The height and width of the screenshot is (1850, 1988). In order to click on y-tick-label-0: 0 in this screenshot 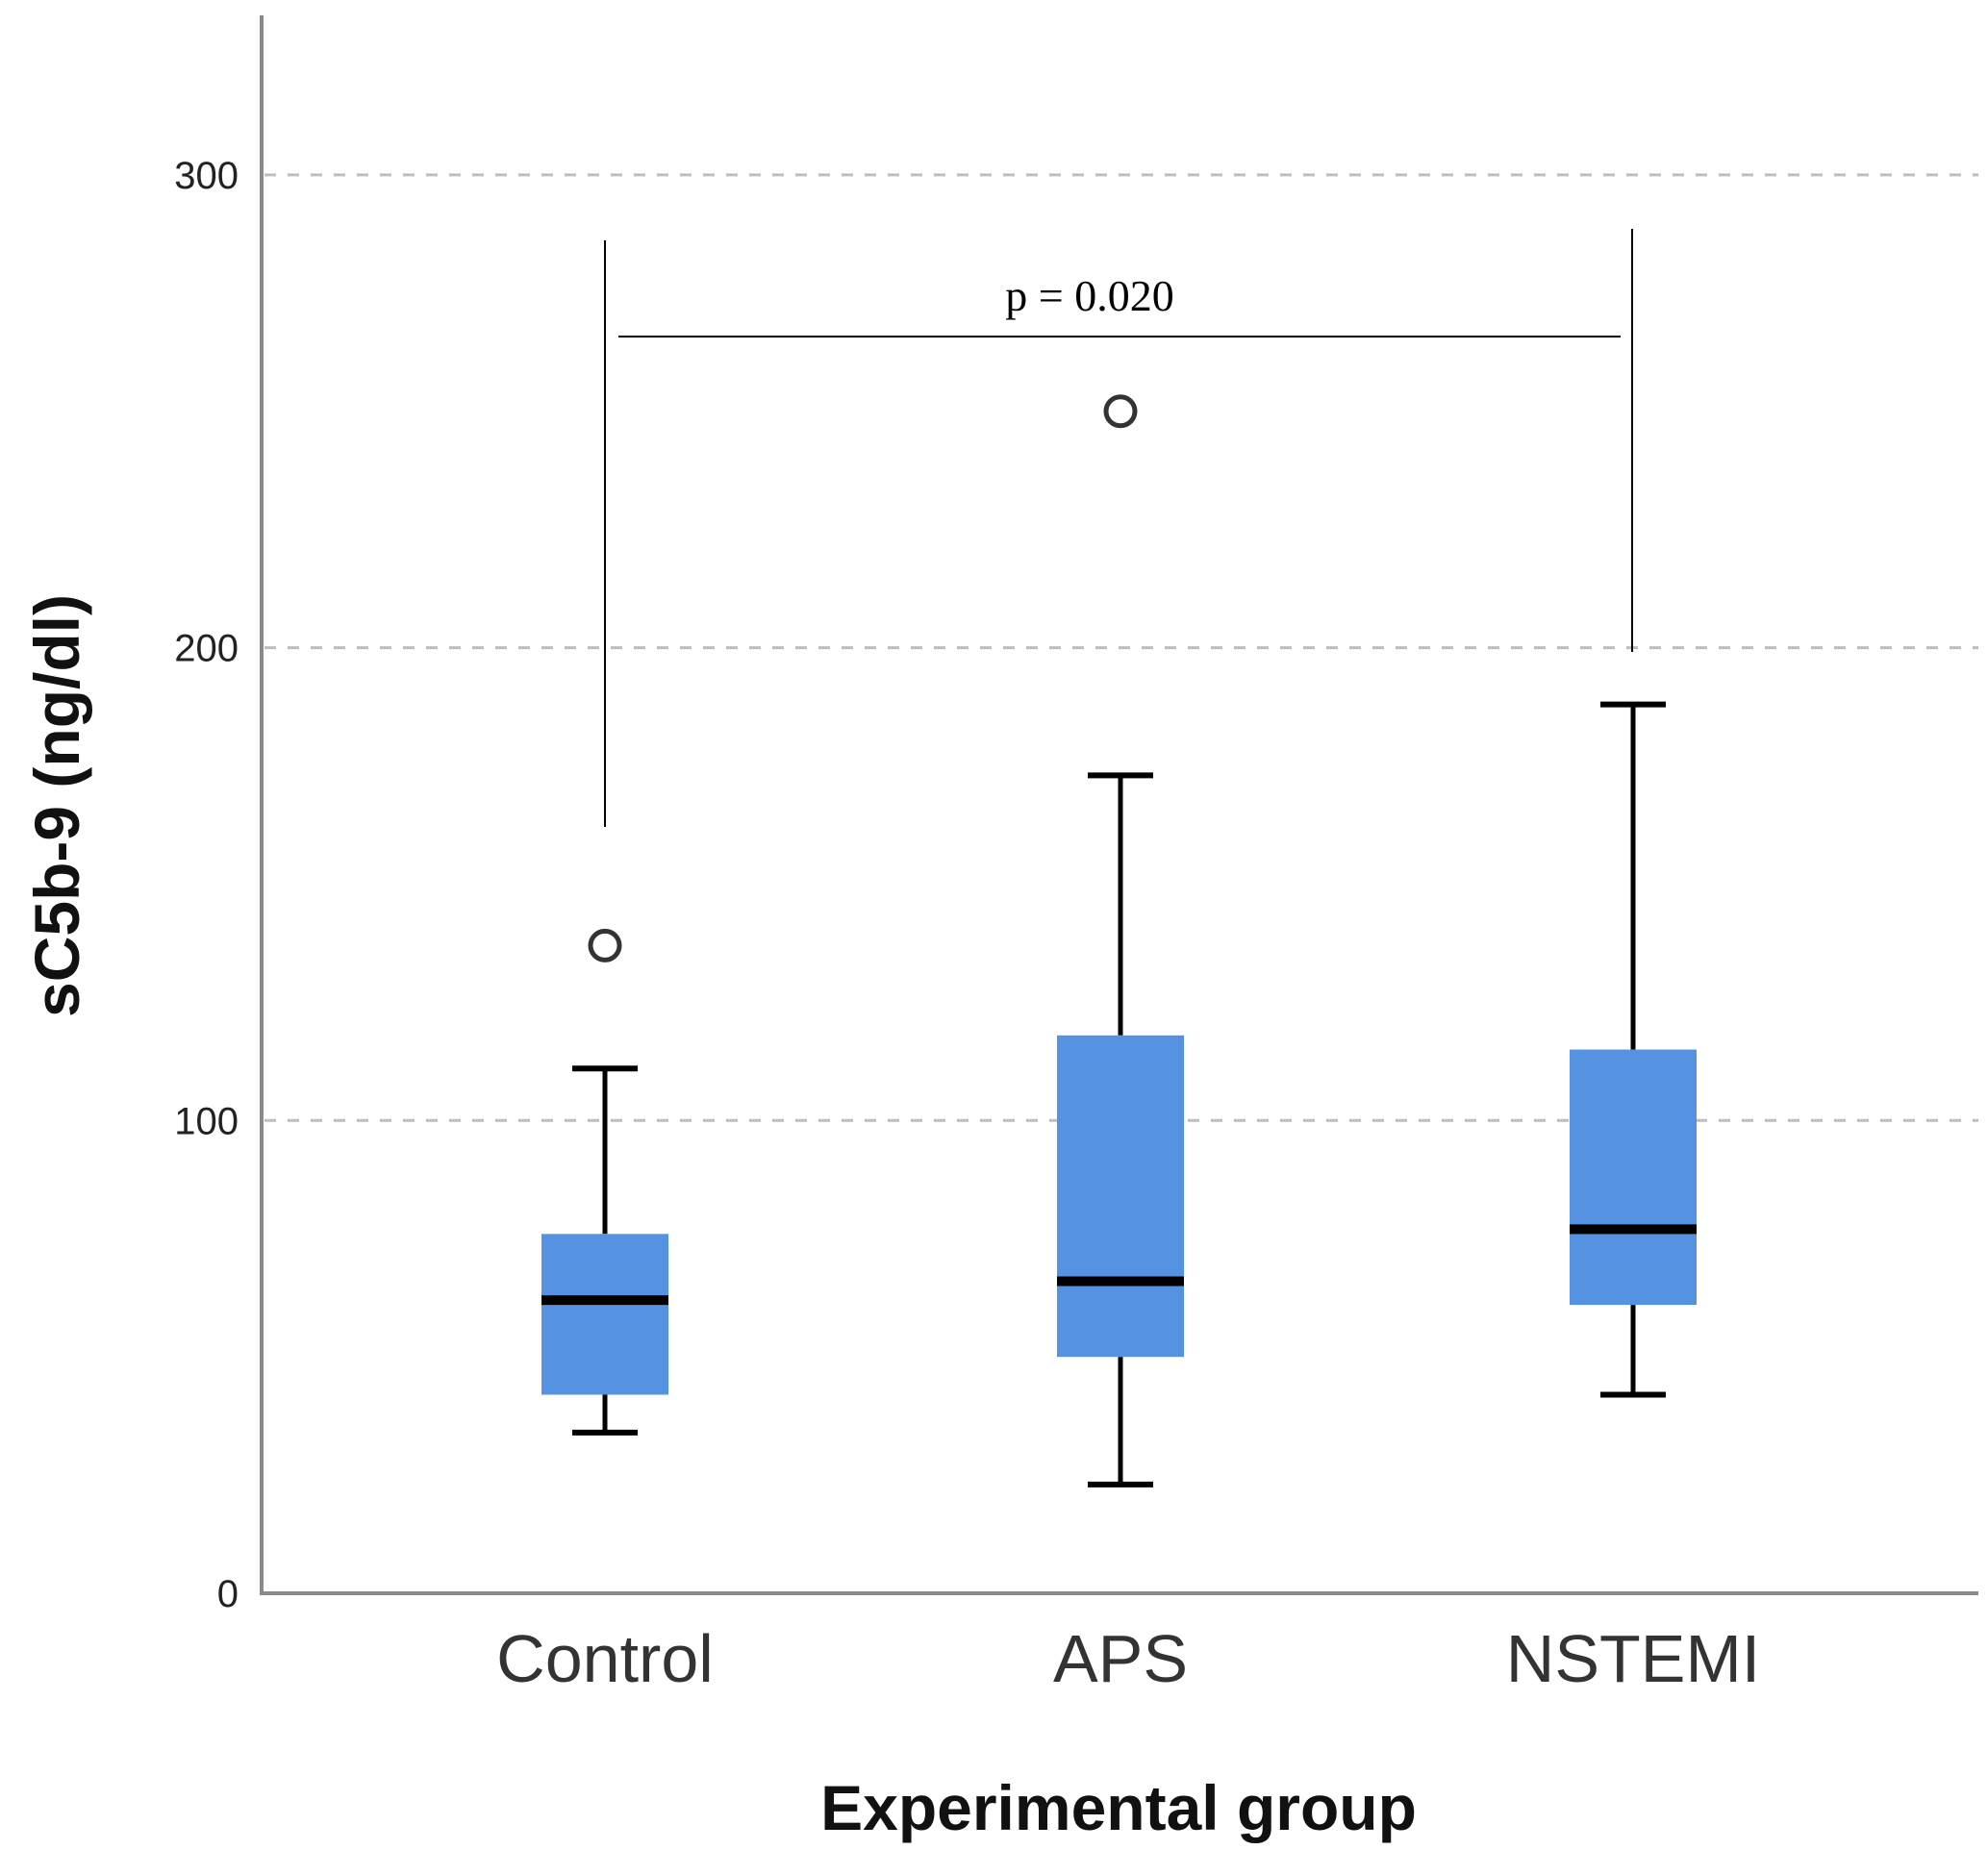, I will do `click(228, 1594)`.